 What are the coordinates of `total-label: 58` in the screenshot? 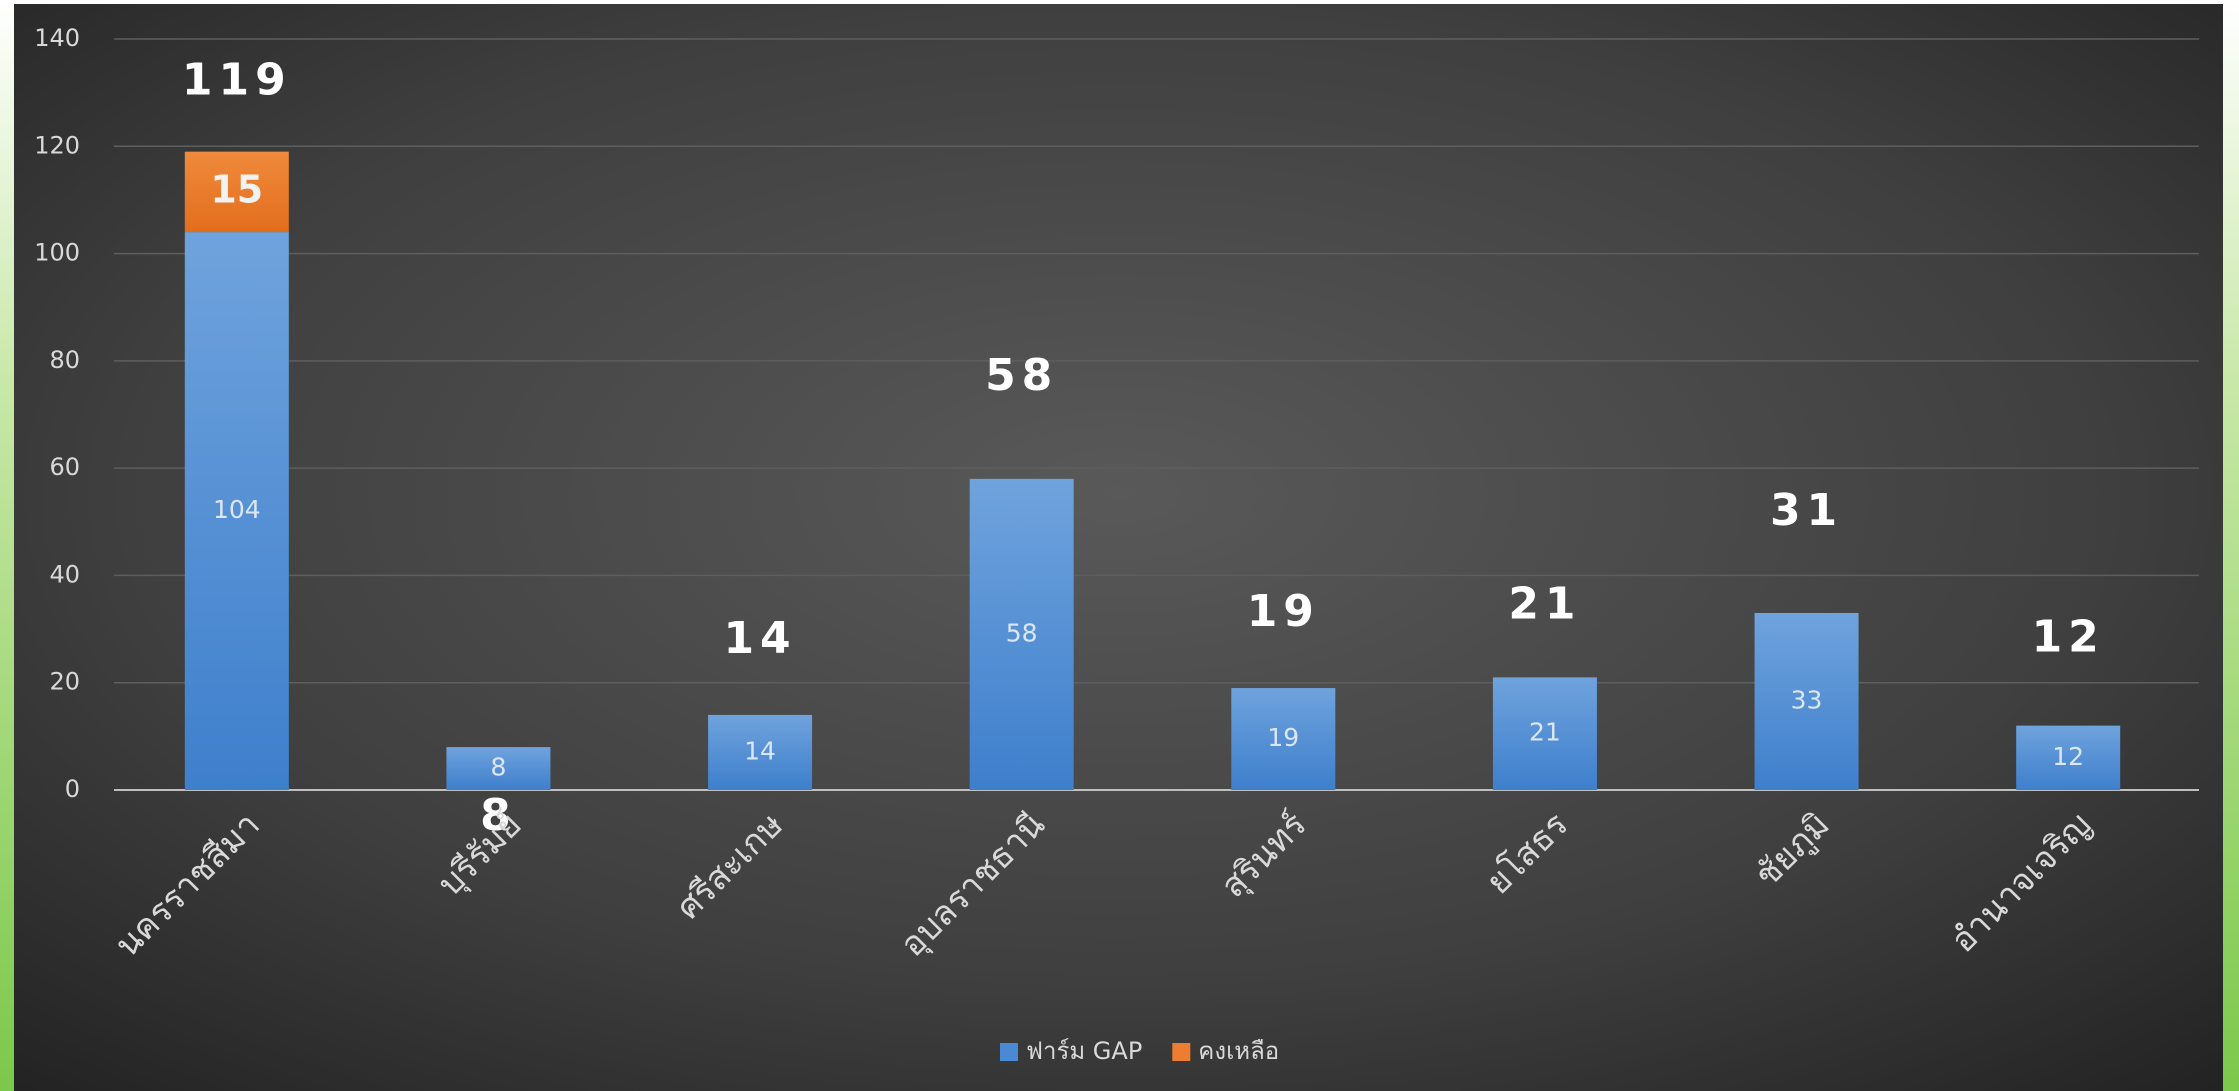 It's located at (1021, 375).